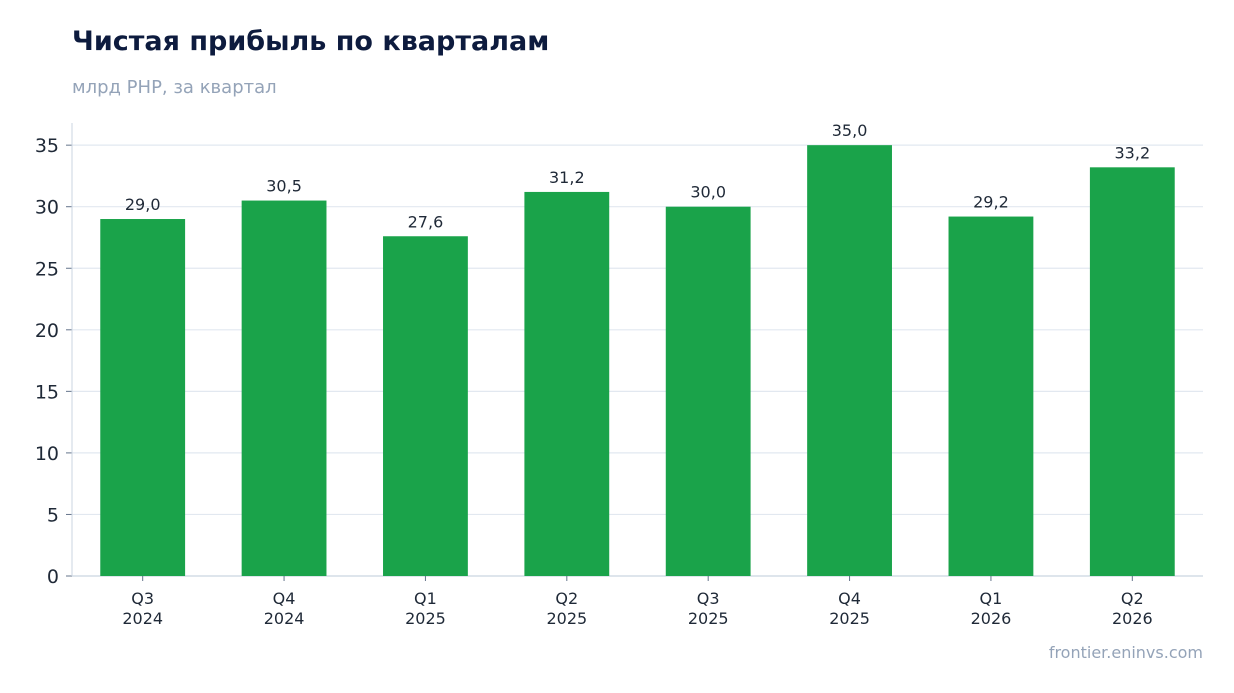  I want to click on y-tick-labels: 0 5 10 15 20 25 30 35, so click(47, 361).